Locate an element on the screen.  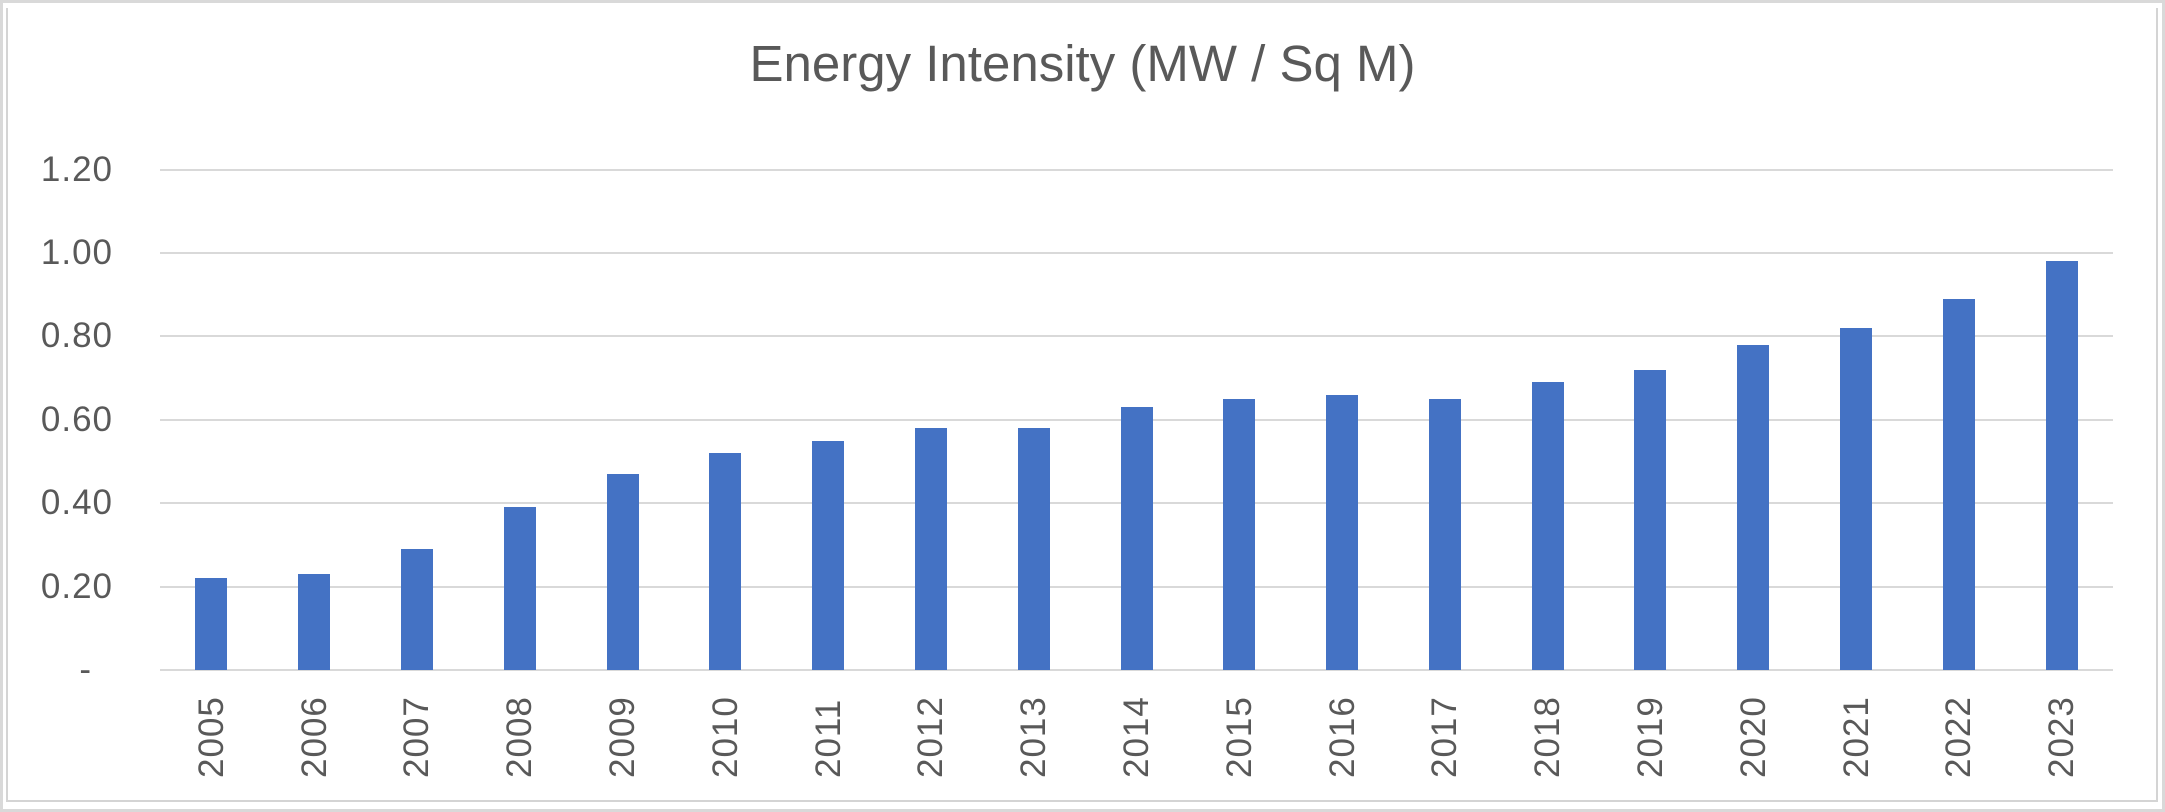
x-axis-label-2023: 2023 is located at coordinates (2062, 737).